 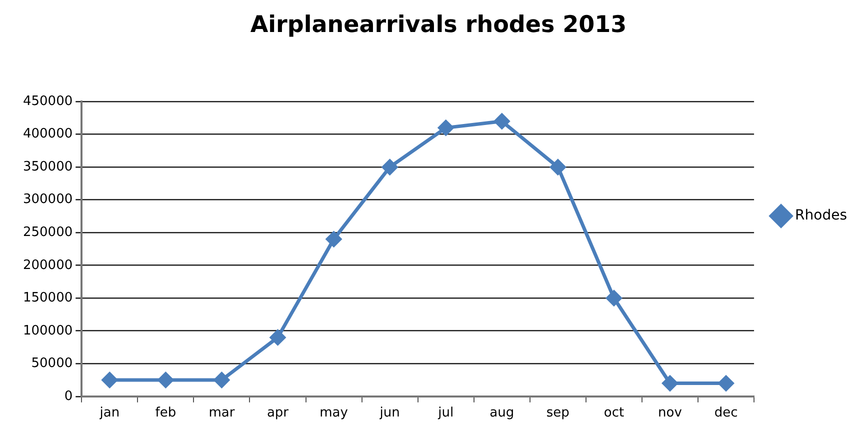 I want to click on x-tick-label: dec, so click(x=726, y=413).